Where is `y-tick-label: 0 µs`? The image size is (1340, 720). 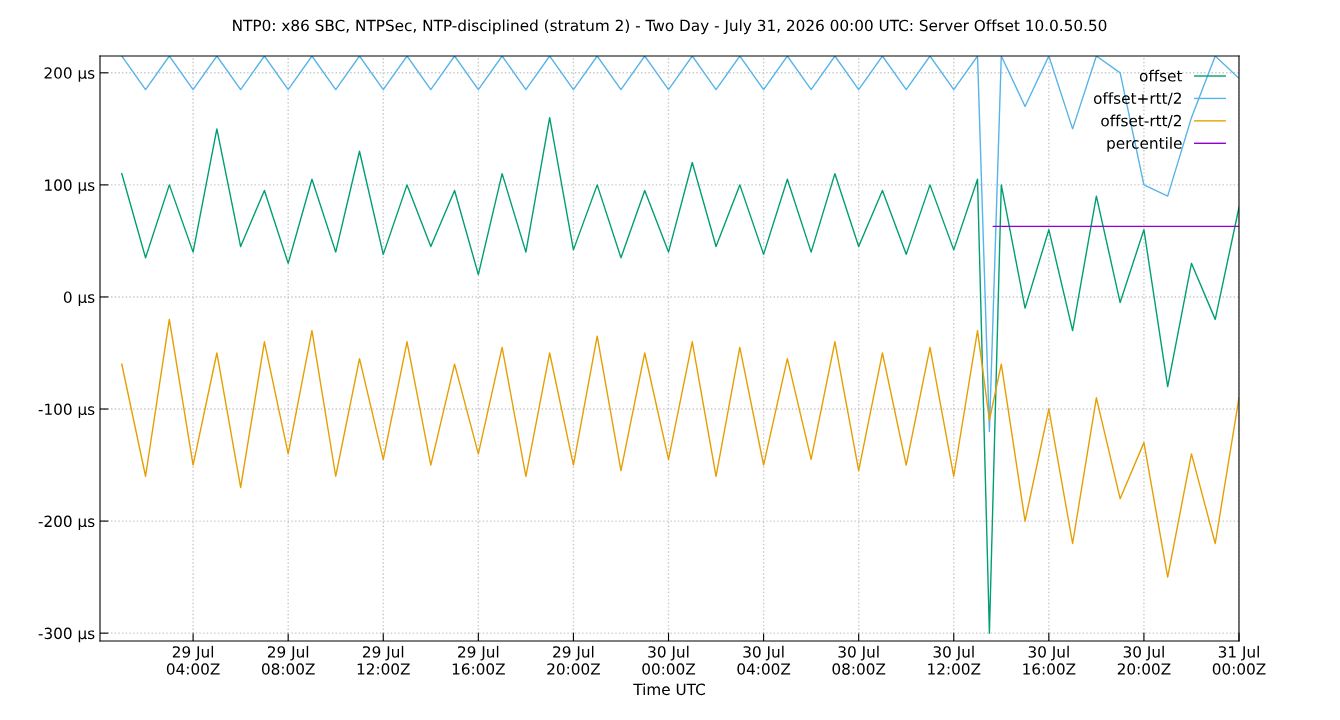 y-tick-label: 0 µs is located at coordinates (79, 298).